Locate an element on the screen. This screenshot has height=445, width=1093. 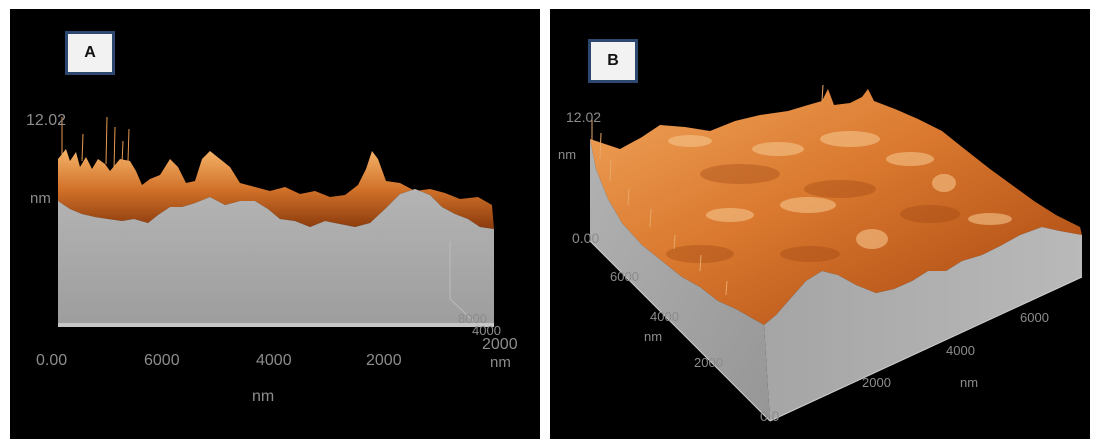
side-wall-left-b is located at coordinates (680, 280).